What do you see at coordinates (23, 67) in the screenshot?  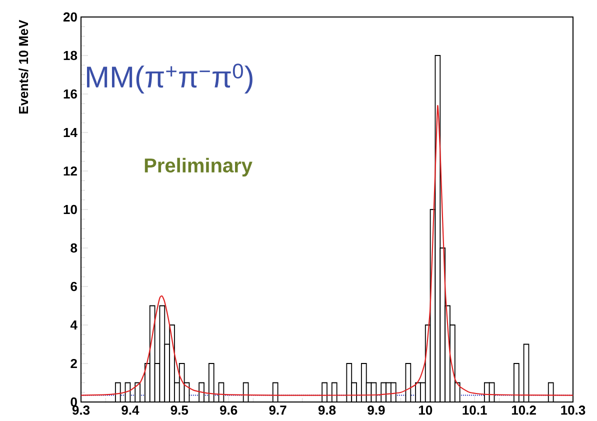 I see `y-axis-title: Events/ 10 MeV` at bounding box center [23, 67].